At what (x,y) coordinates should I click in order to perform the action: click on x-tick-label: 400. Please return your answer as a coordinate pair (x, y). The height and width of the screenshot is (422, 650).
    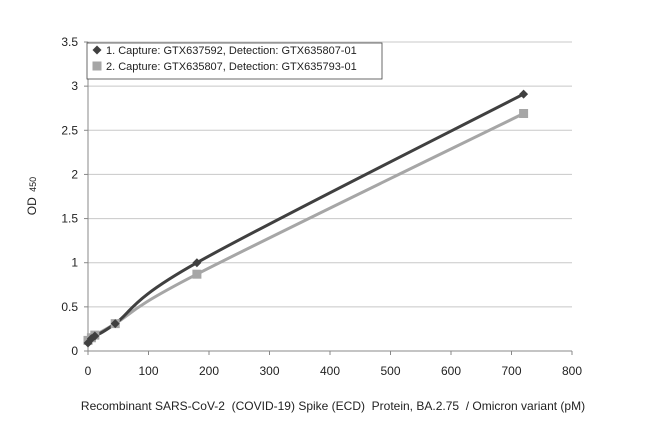
    Looking at the image, I should click on (330, 371).